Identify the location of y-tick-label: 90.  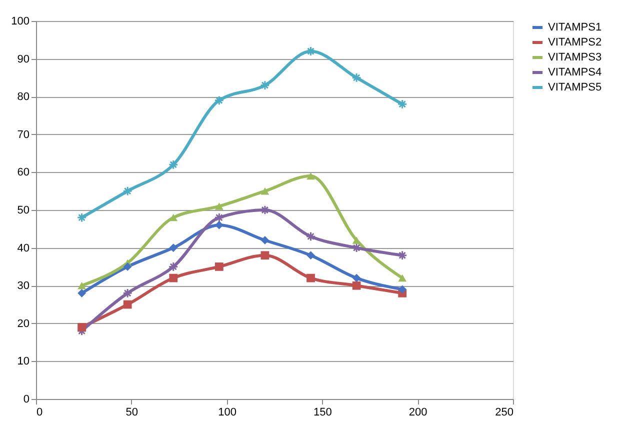
(23, 59).